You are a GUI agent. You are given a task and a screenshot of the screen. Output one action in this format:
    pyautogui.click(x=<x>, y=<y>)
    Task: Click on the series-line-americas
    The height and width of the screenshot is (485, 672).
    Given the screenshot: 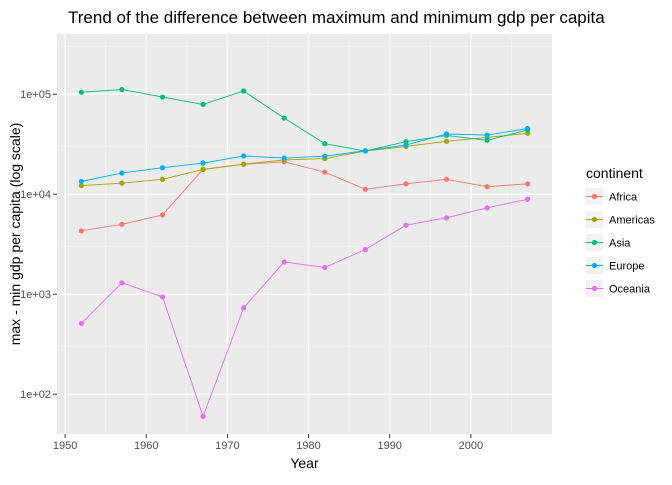 What is the action you would take?
    pyautogui.click(x=304, y=159)
    